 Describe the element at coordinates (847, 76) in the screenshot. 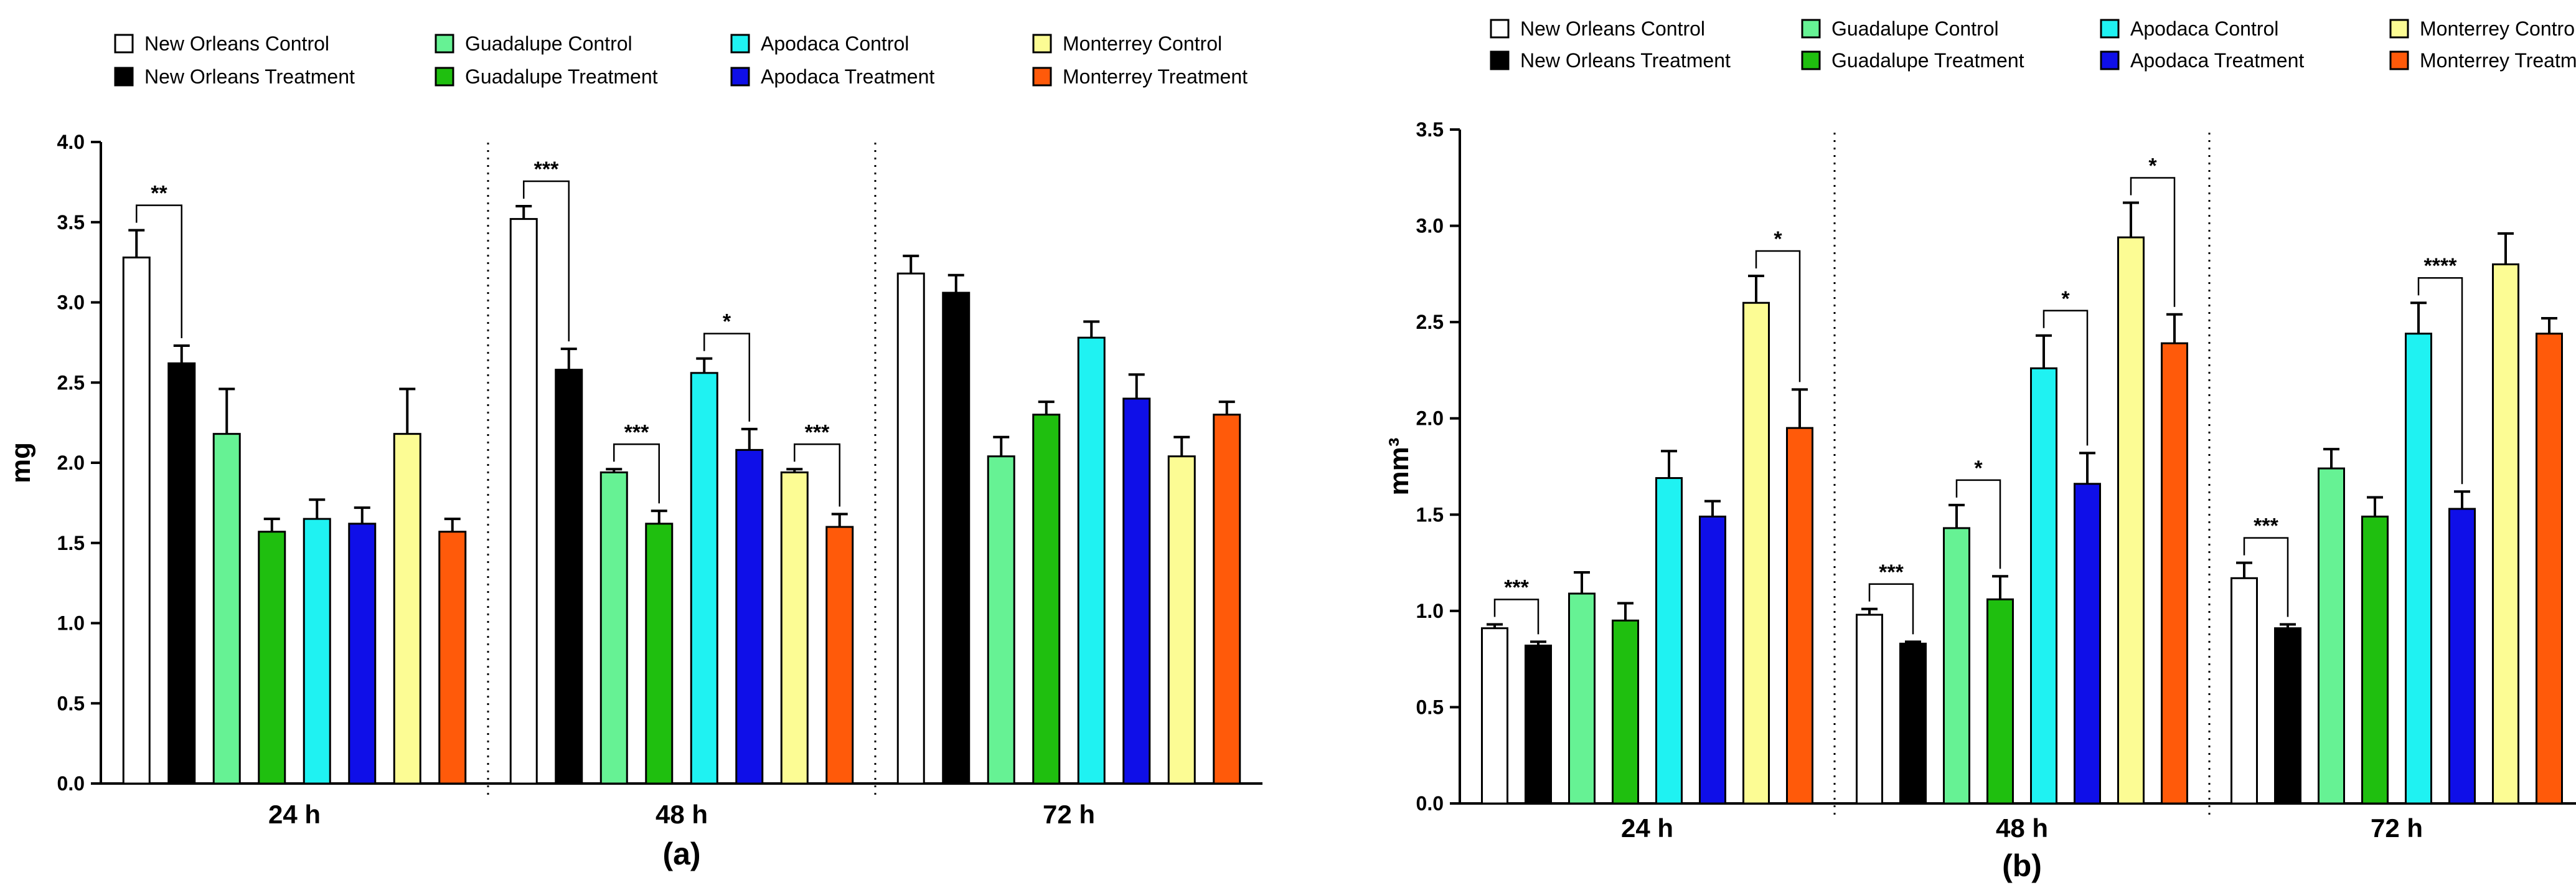

I see `legend-label: Apodaca Treatment` at that location.